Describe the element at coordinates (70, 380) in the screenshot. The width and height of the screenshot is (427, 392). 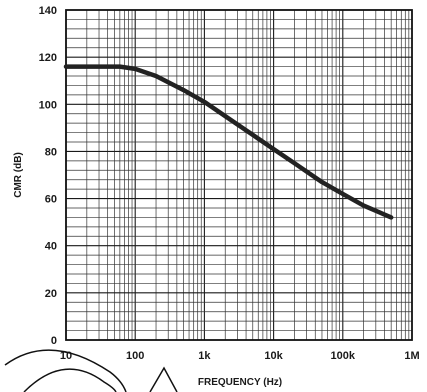
I see `scribble-curve-inner` at that location.